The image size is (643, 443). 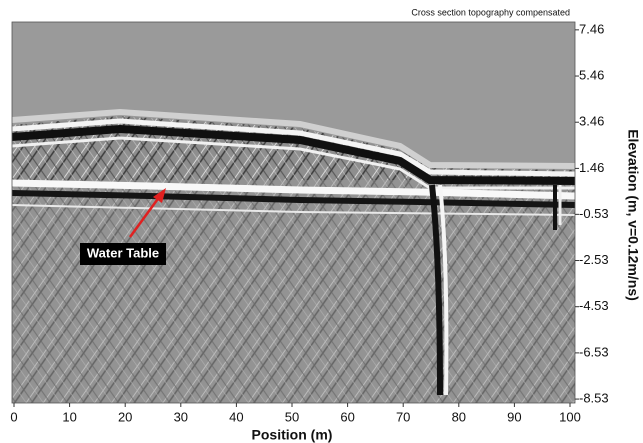 What do you see at coordinates (594, 259) in the screenshot?
I see `y-tick-label: -2.53` at bounding box center [594, 259].